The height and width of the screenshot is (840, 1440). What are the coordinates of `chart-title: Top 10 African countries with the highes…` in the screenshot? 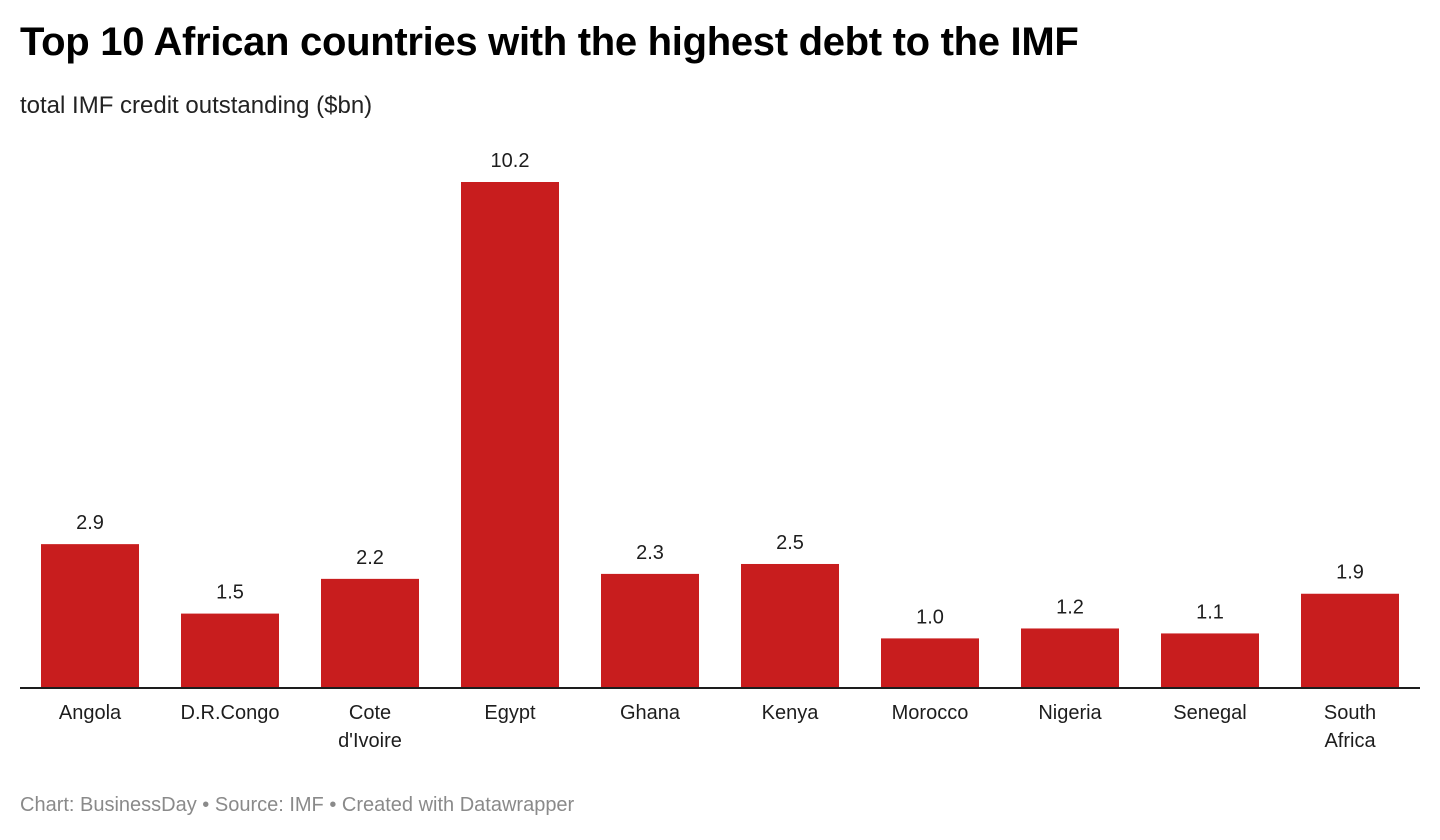 It's located at (549, 42).